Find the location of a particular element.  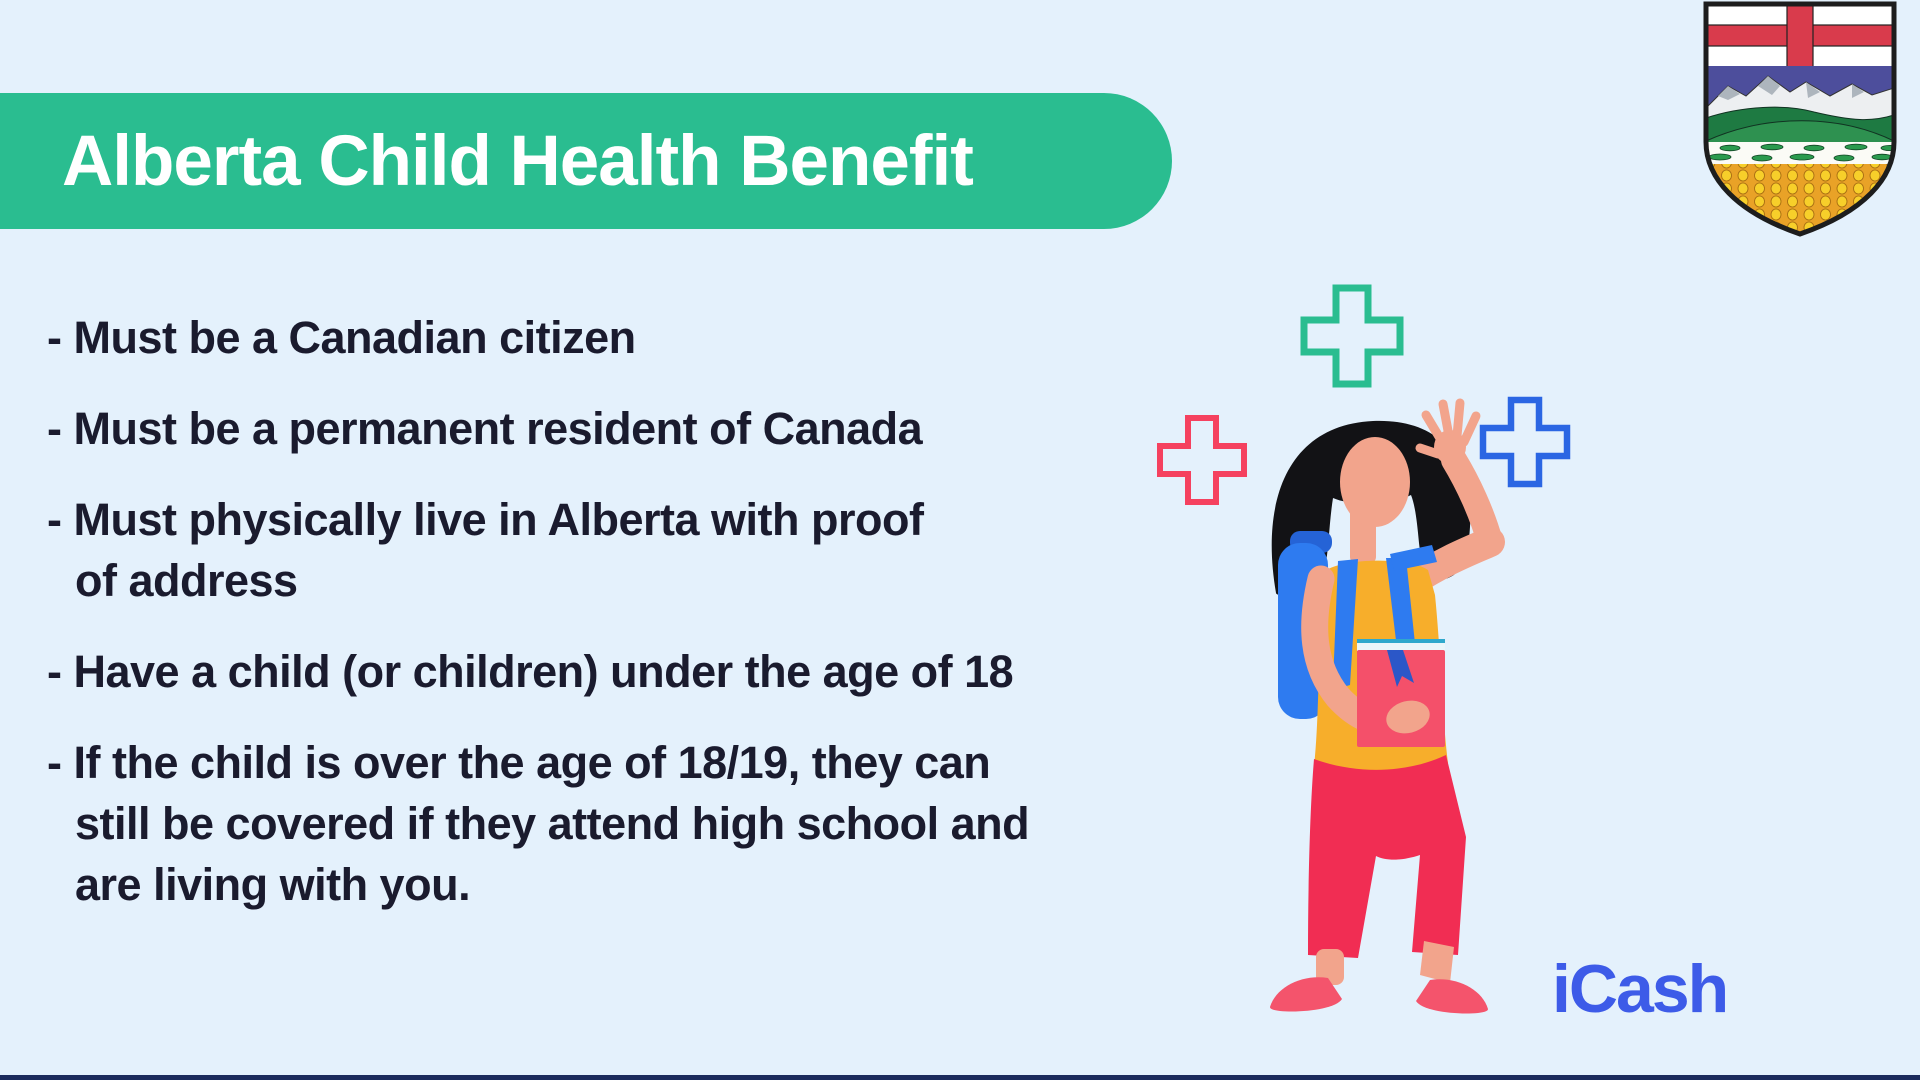

pants is located at coordinates (1387, 856).